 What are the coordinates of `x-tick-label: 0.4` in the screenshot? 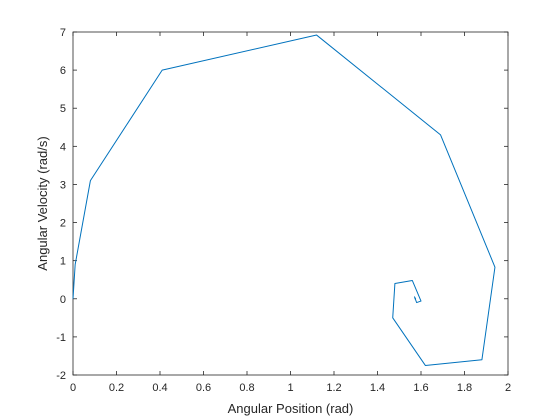 It's located at (159, 388).